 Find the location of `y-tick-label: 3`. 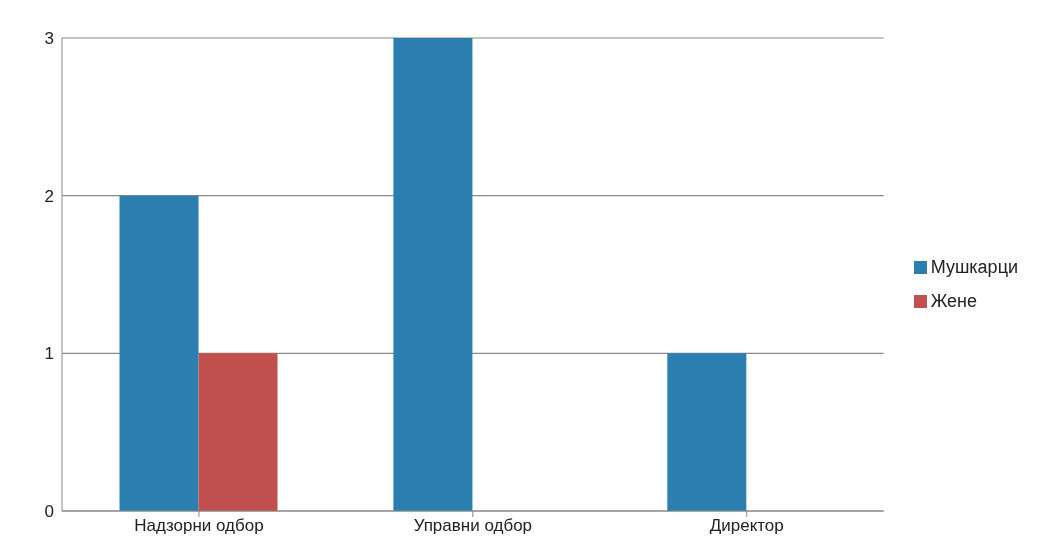

y-tick-label: 3 is located at coordinates (49, 39).